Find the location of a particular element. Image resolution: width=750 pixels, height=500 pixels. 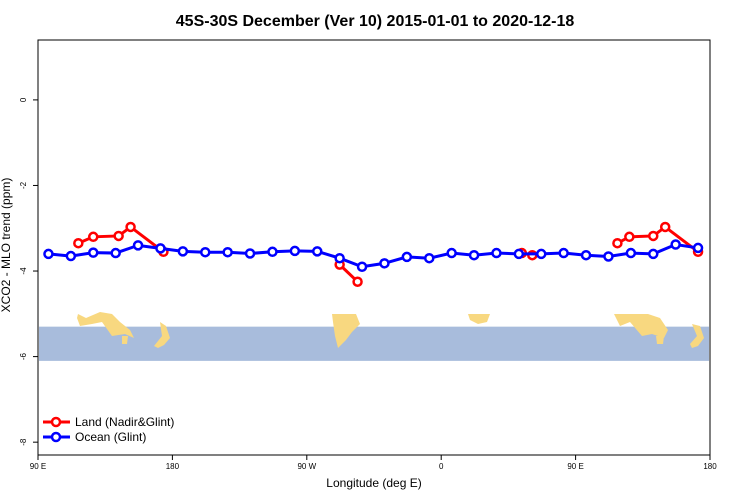

map-ocean is located at coordinates (374, 343).